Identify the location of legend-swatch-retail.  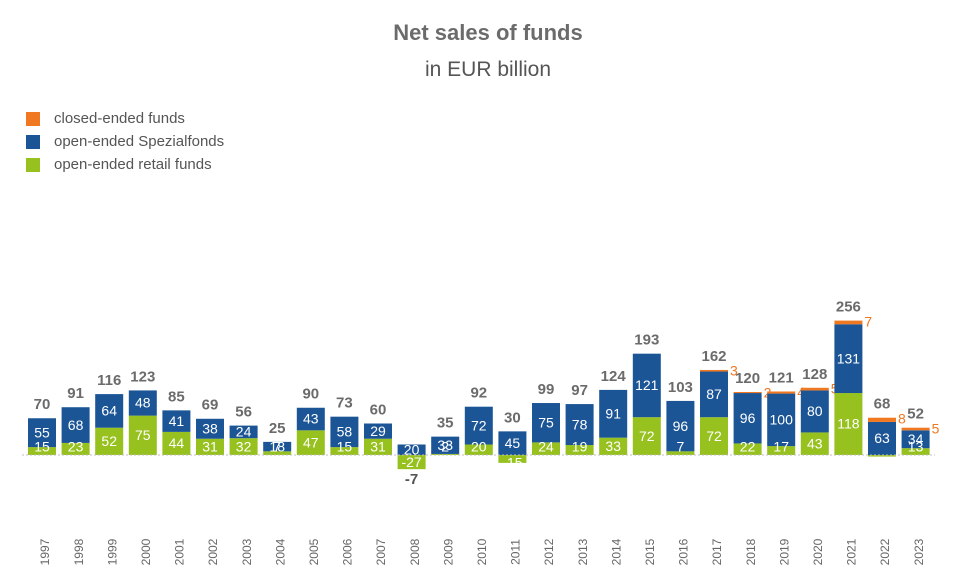
(33, 164).